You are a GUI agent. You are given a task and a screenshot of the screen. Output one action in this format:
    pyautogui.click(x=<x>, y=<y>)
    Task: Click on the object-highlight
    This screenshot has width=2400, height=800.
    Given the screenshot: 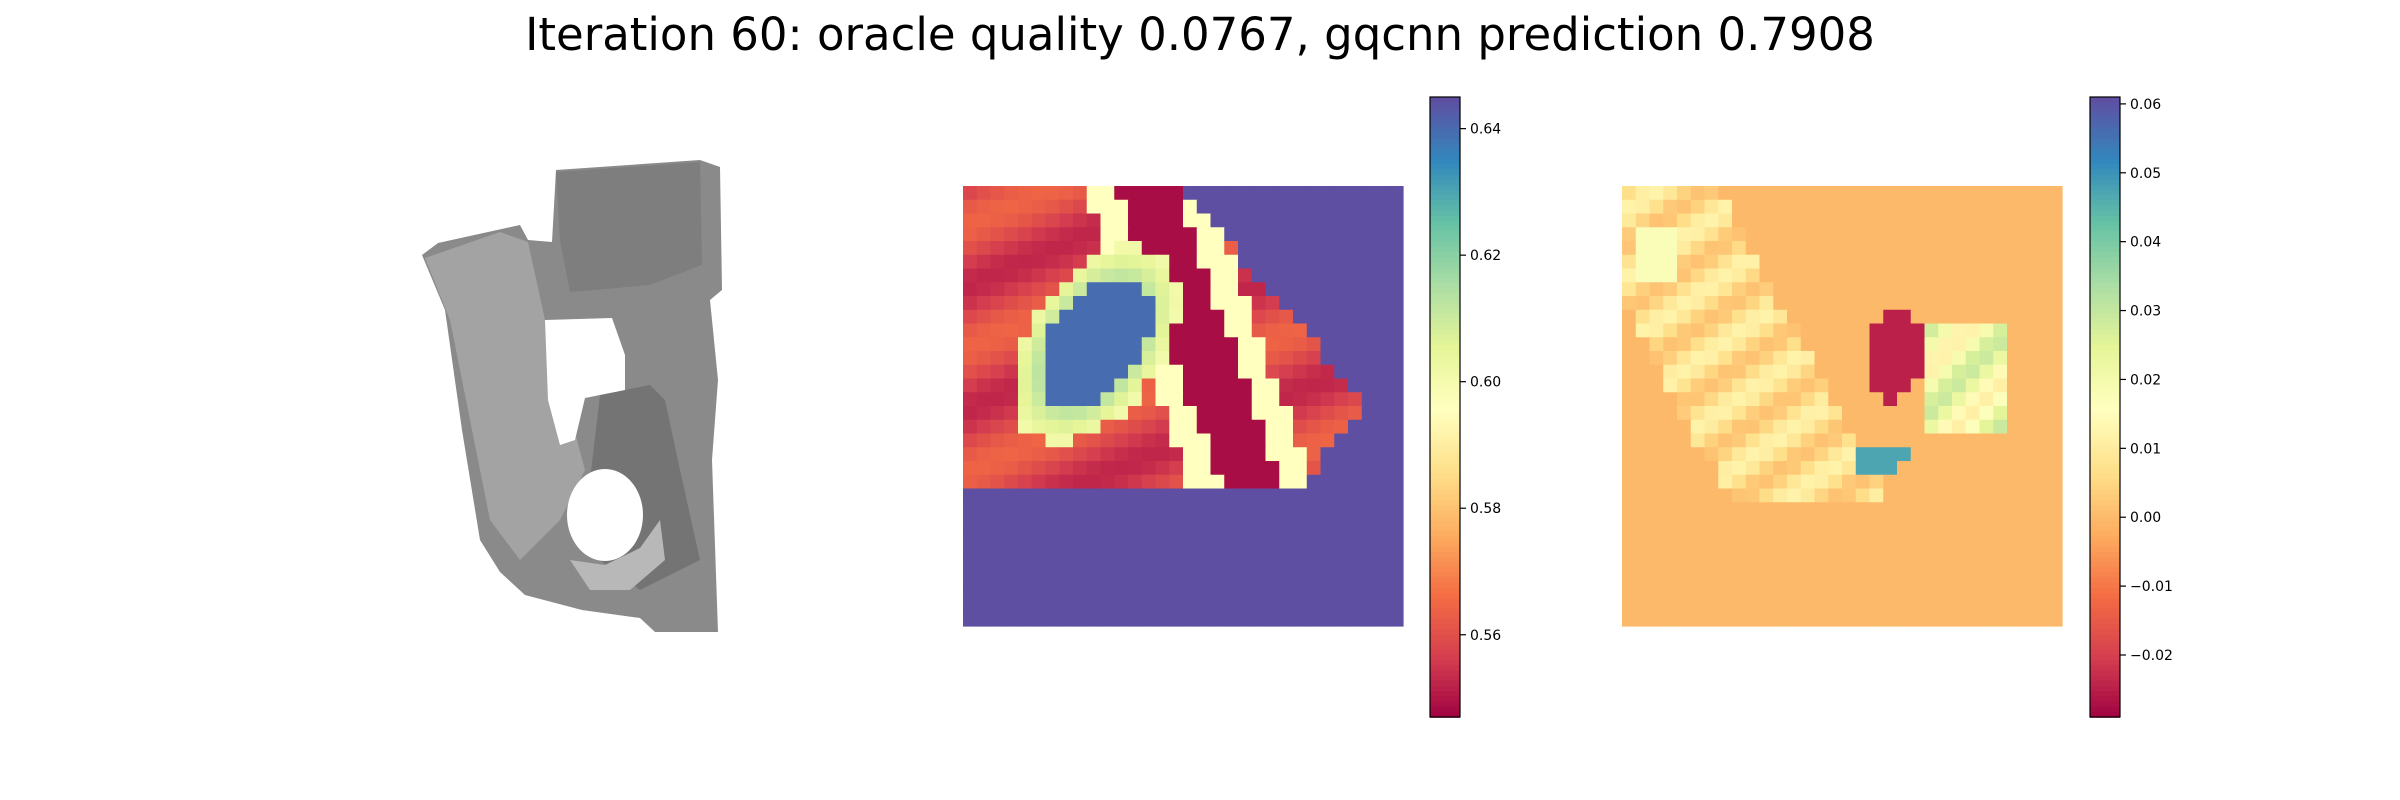 What is the action you would take?
    pyautogui.click(x=505, y=396)
    